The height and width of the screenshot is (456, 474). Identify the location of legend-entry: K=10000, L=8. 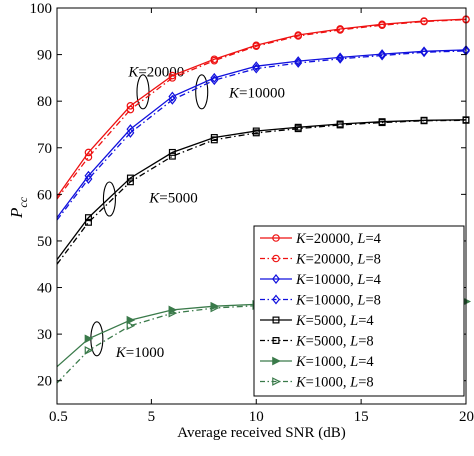
(320, 301).